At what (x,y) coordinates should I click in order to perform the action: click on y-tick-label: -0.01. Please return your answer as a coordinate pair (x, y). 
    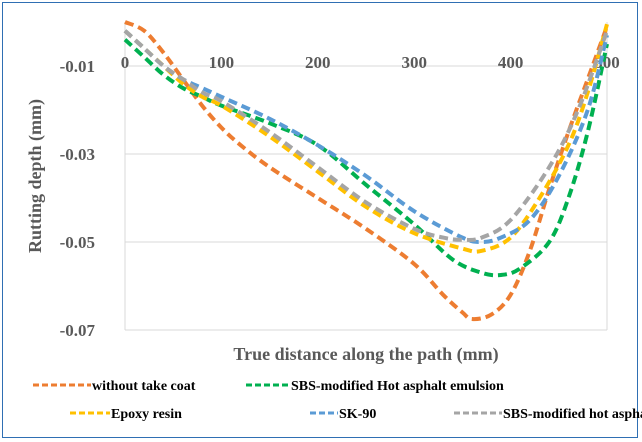
    Looking at the image, I should click on (77, 66).